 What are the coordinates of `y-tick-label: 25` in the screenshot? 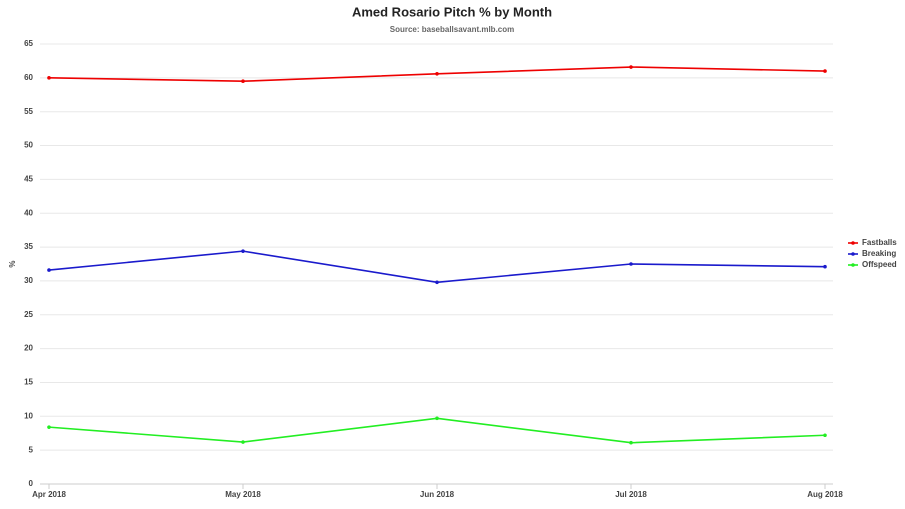 It's located at (28, 314).